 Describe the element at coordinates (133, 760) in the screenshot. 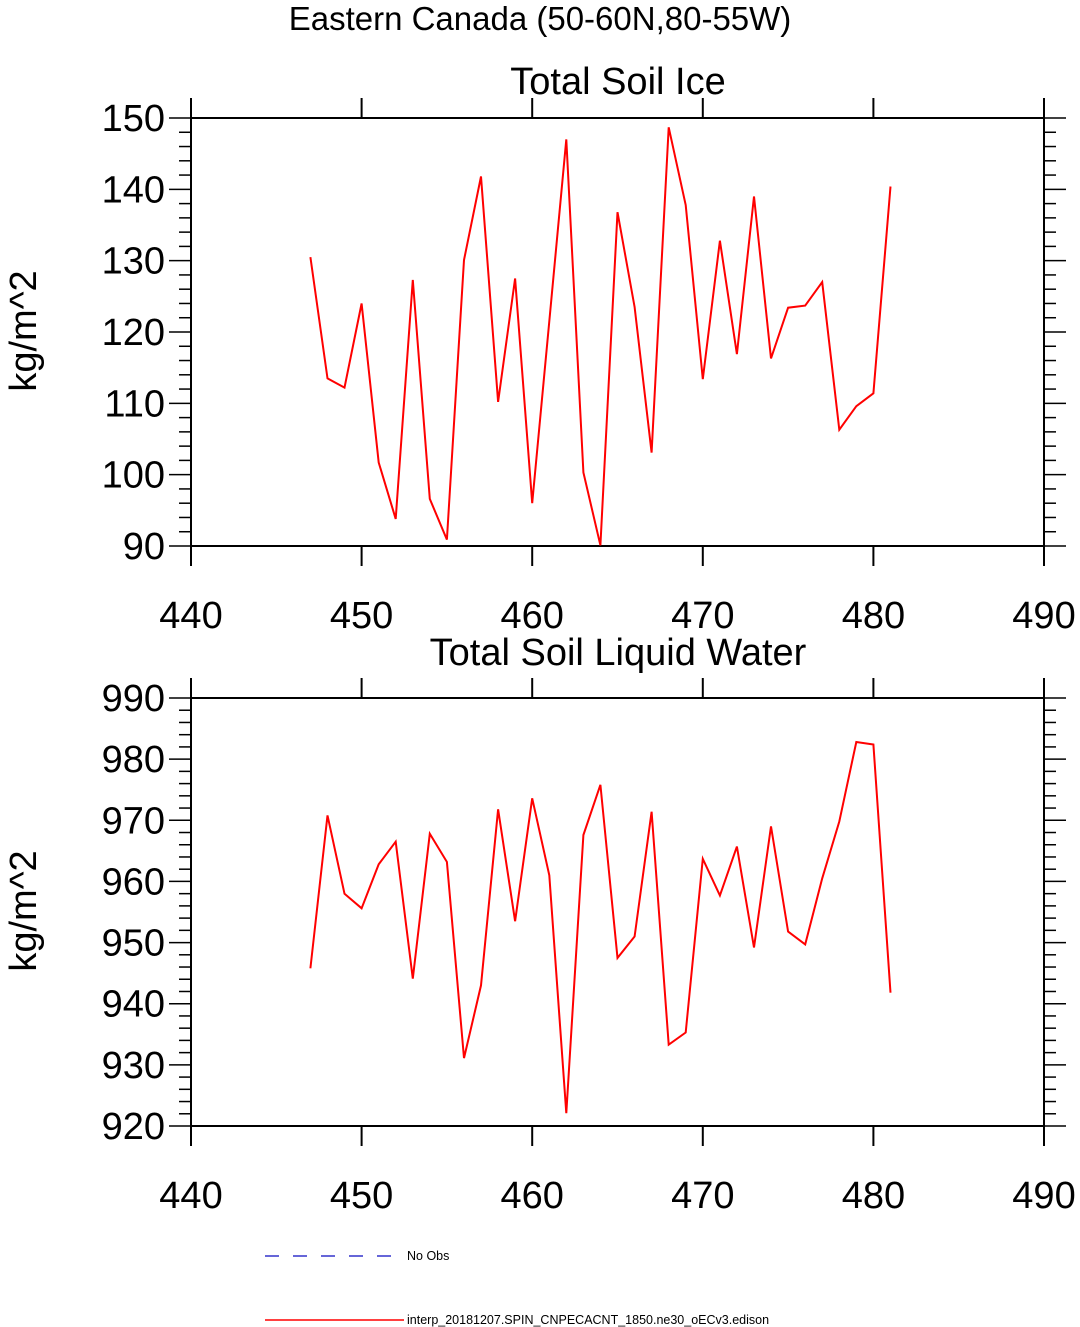

I see `y-tick-label: 980` at that location.